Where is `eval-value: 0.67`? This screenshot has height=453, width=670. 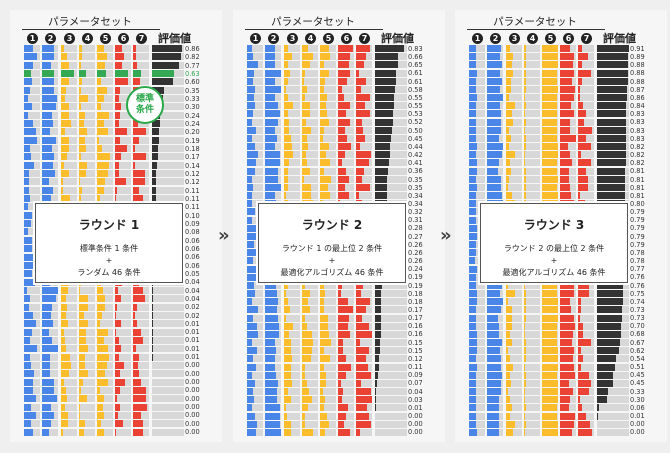 eval-value: 0.67 is located at coordinates (637, 342).